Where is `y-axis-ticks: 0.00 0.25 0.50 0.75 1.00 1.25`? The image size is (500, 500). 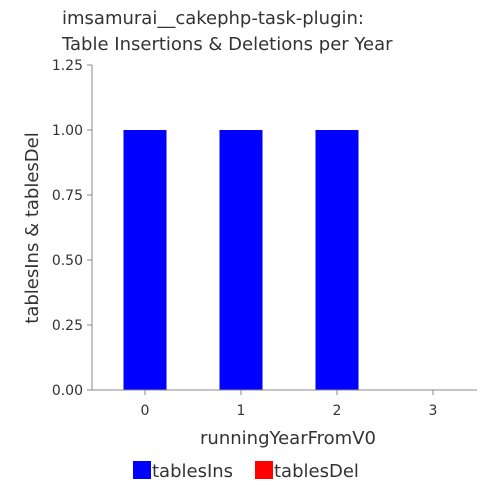
y-axis-ticks: 0.00 0.25 0.50 0.75 1.00 1.25 is located at coordinates (72, 228).